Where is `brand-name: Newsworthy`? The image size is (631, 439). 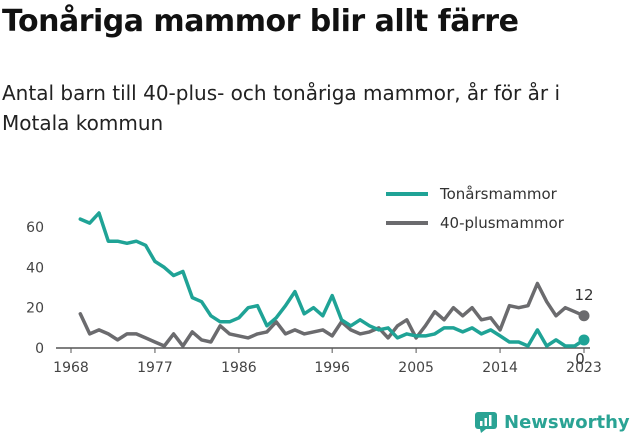
brand-name: Newsworthy is located at coordinates (567, 422).